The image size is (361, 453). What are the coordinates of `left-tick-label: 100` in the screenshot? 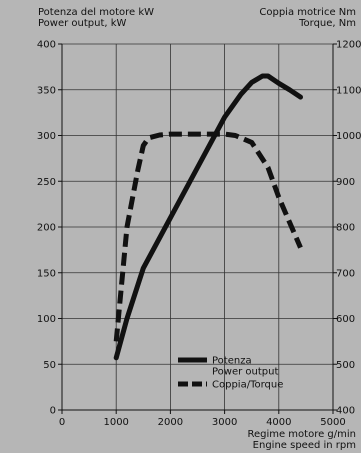 It's located at (46, 319).